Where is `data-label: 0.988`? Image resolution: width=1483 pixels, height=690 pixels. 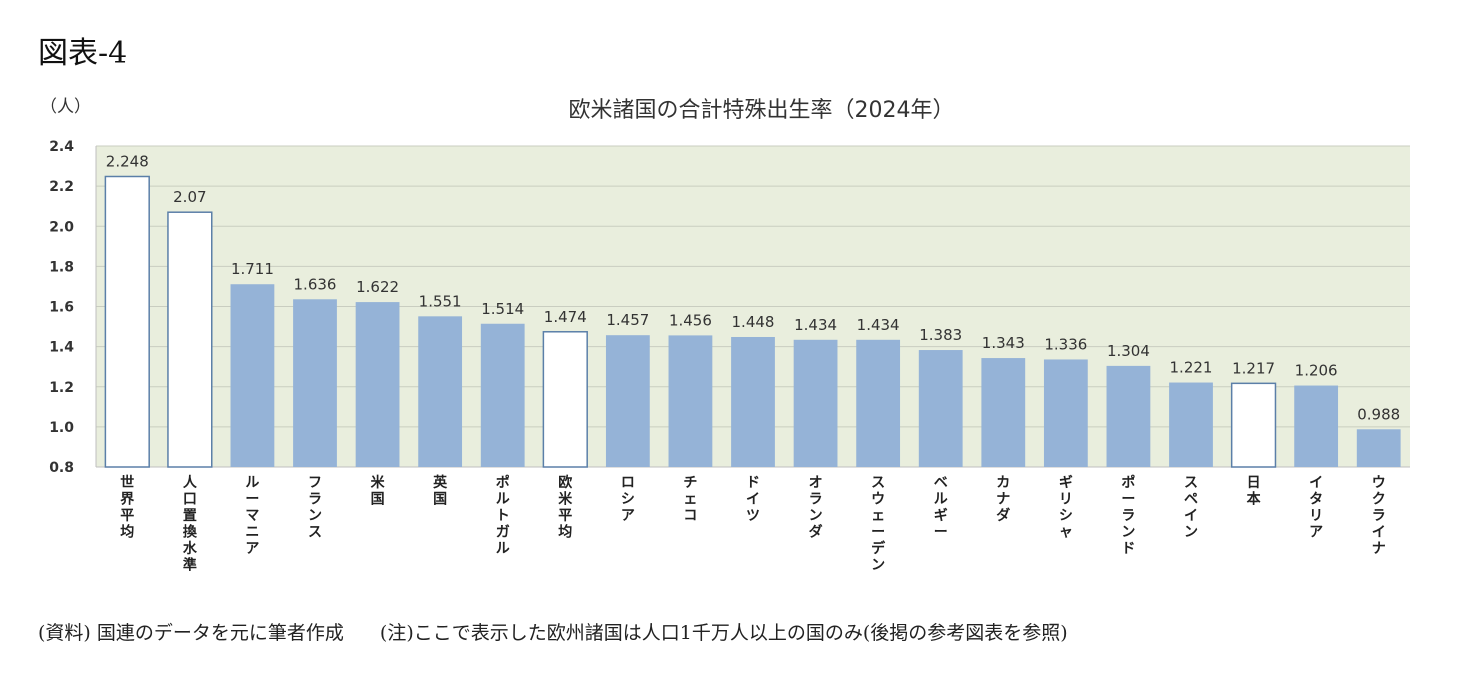
data-label: 0.988 is located at coordinates (1378, 414).